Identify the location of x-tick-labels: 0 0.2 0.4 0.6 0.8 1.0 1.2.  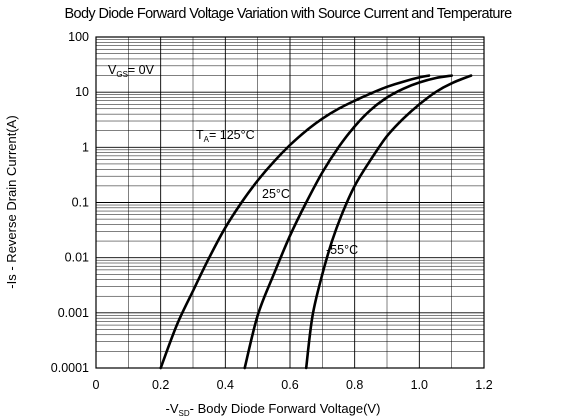
(293, 385).